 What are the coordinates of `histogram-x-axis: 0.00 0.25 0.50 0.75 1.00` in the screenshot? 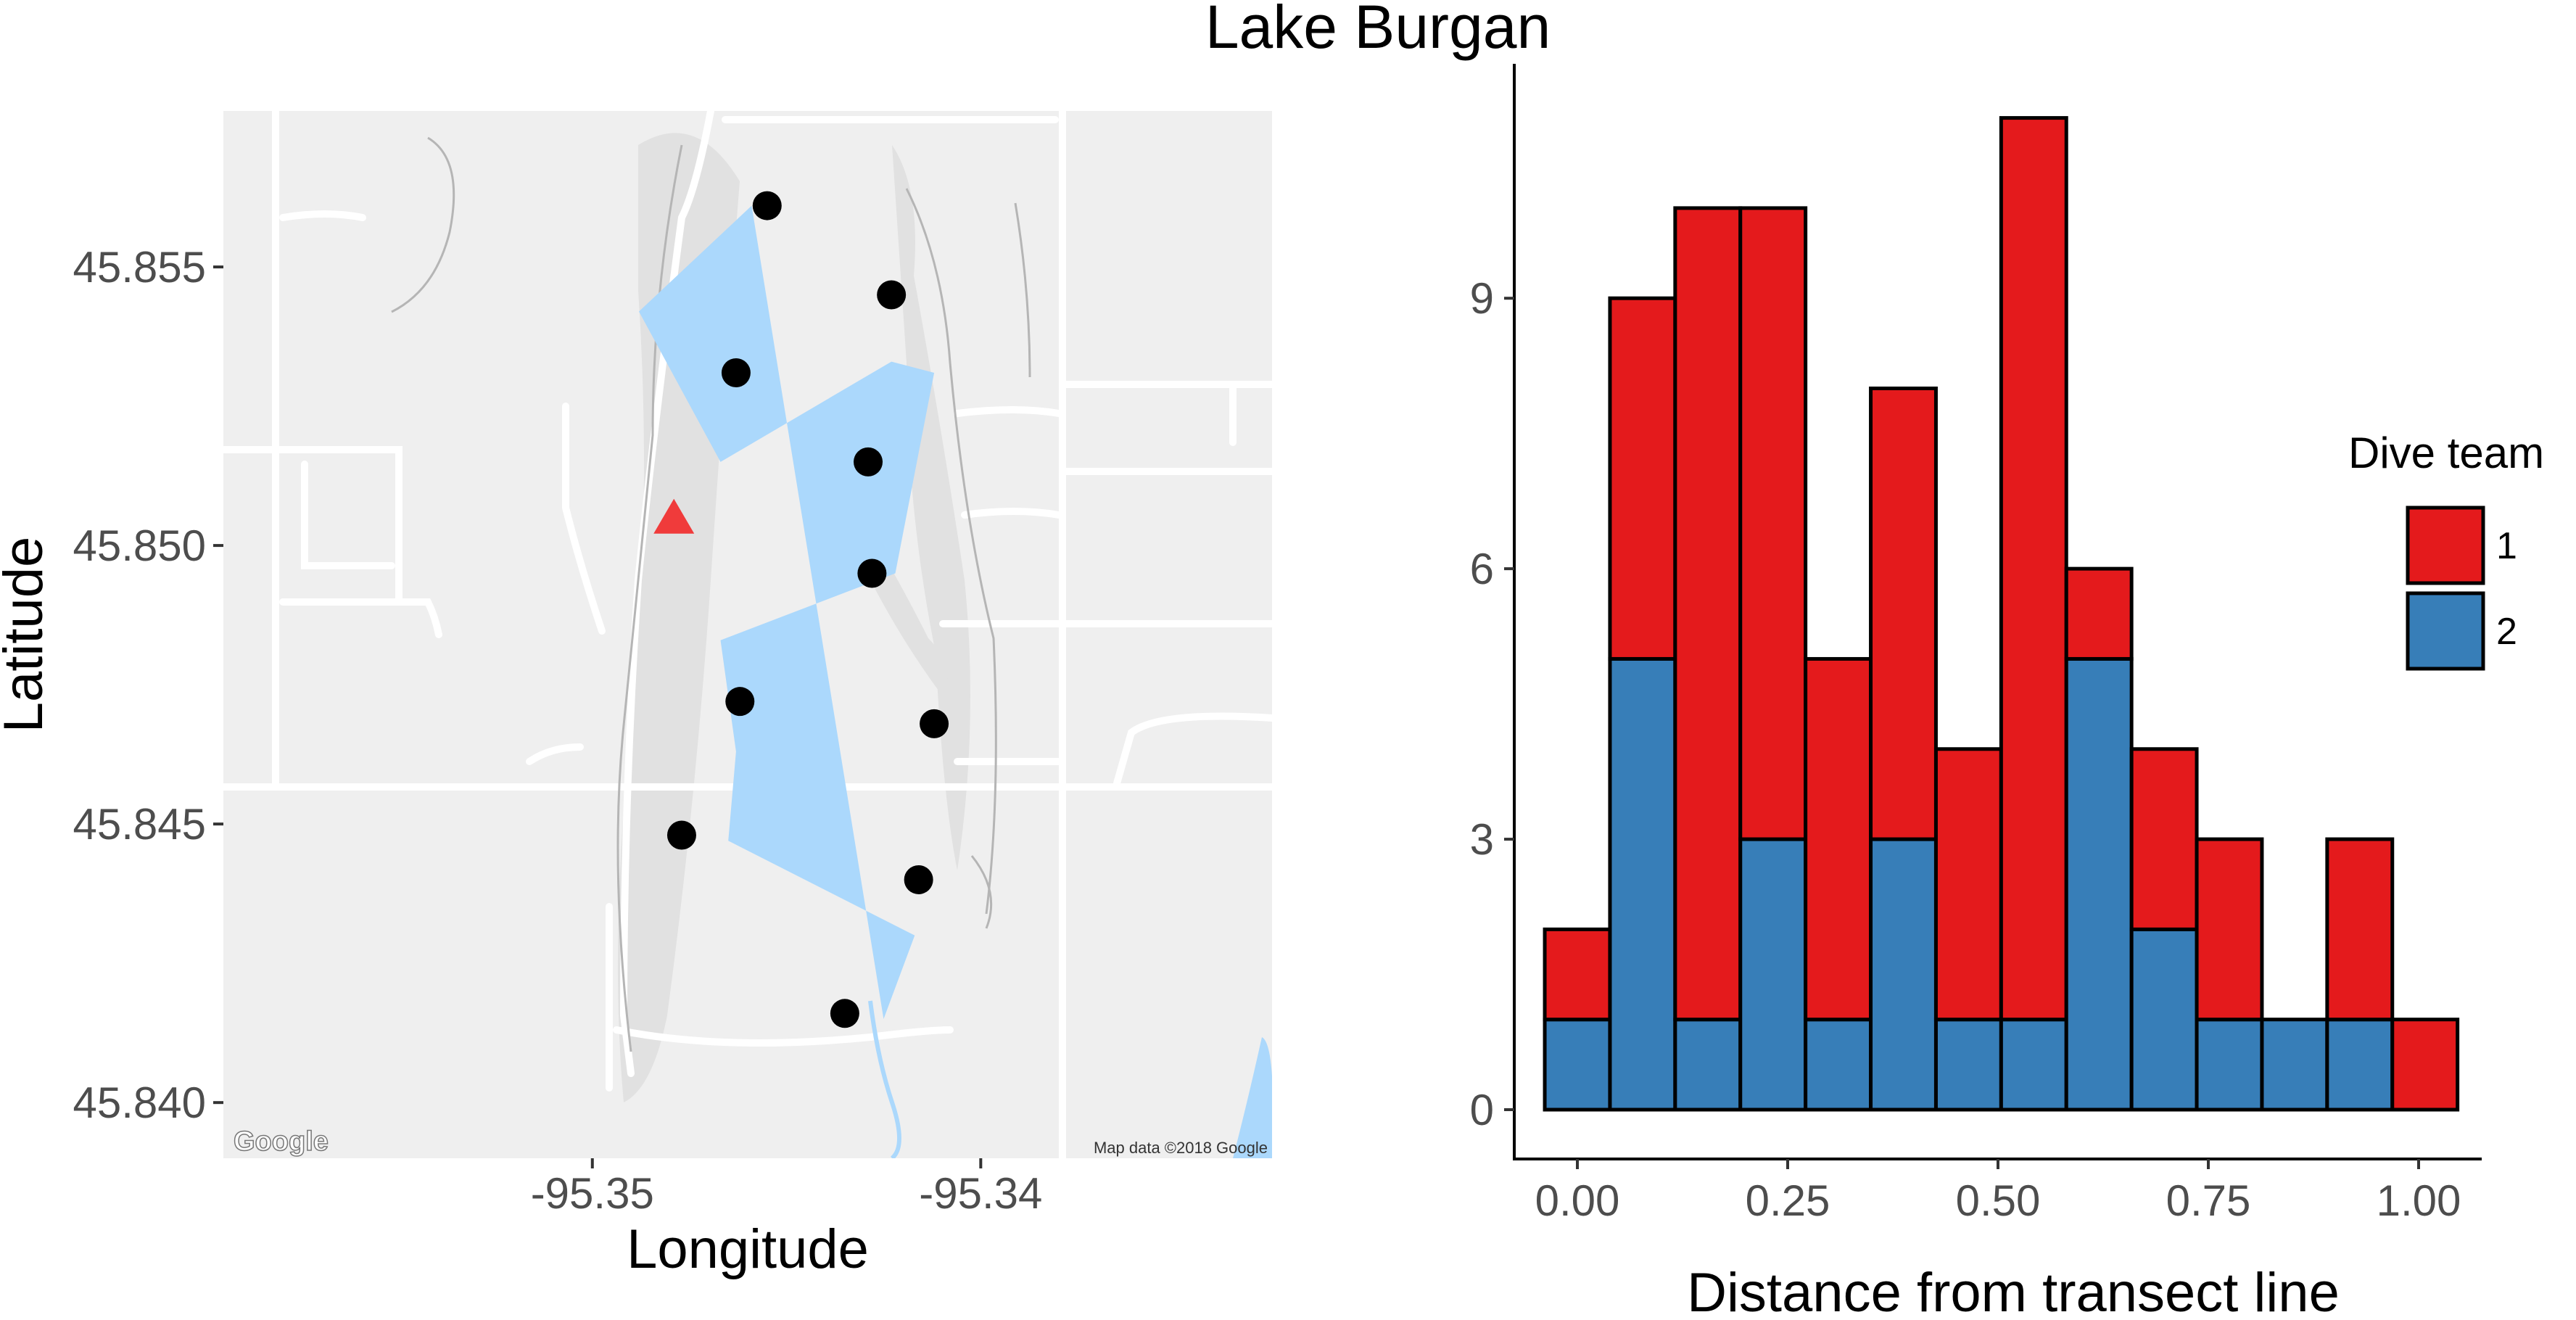 It's located at (1998, 1192).